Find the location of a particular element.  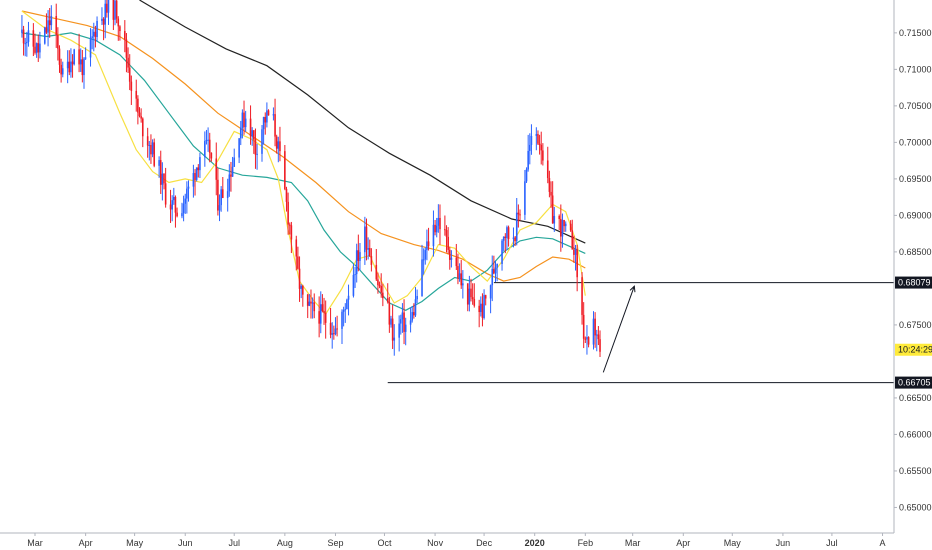

y-tick-label: 0.66000 is located at coordinates (915, 434).